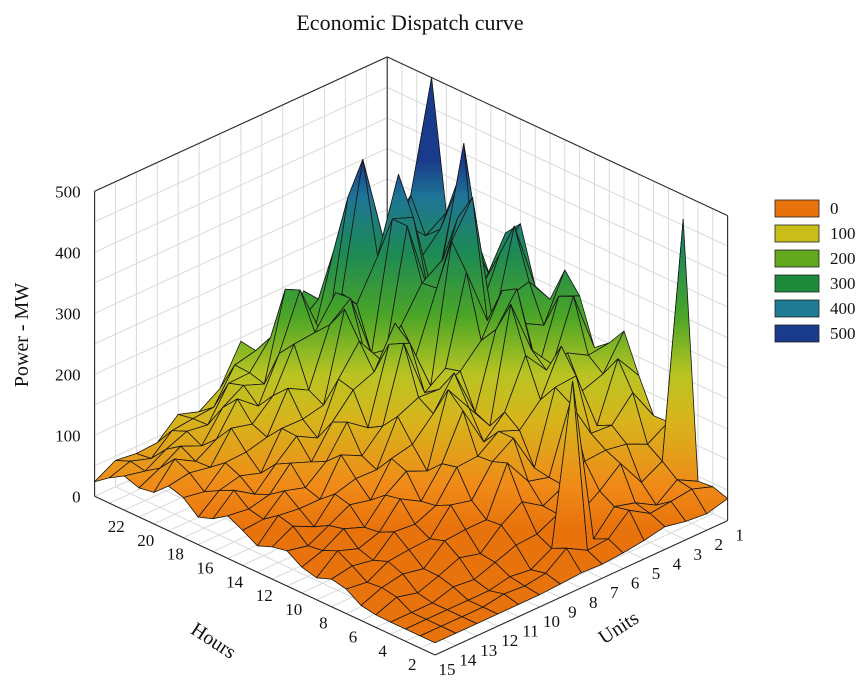  I want to click on unit-tick-label: 5, so click(656, 573).